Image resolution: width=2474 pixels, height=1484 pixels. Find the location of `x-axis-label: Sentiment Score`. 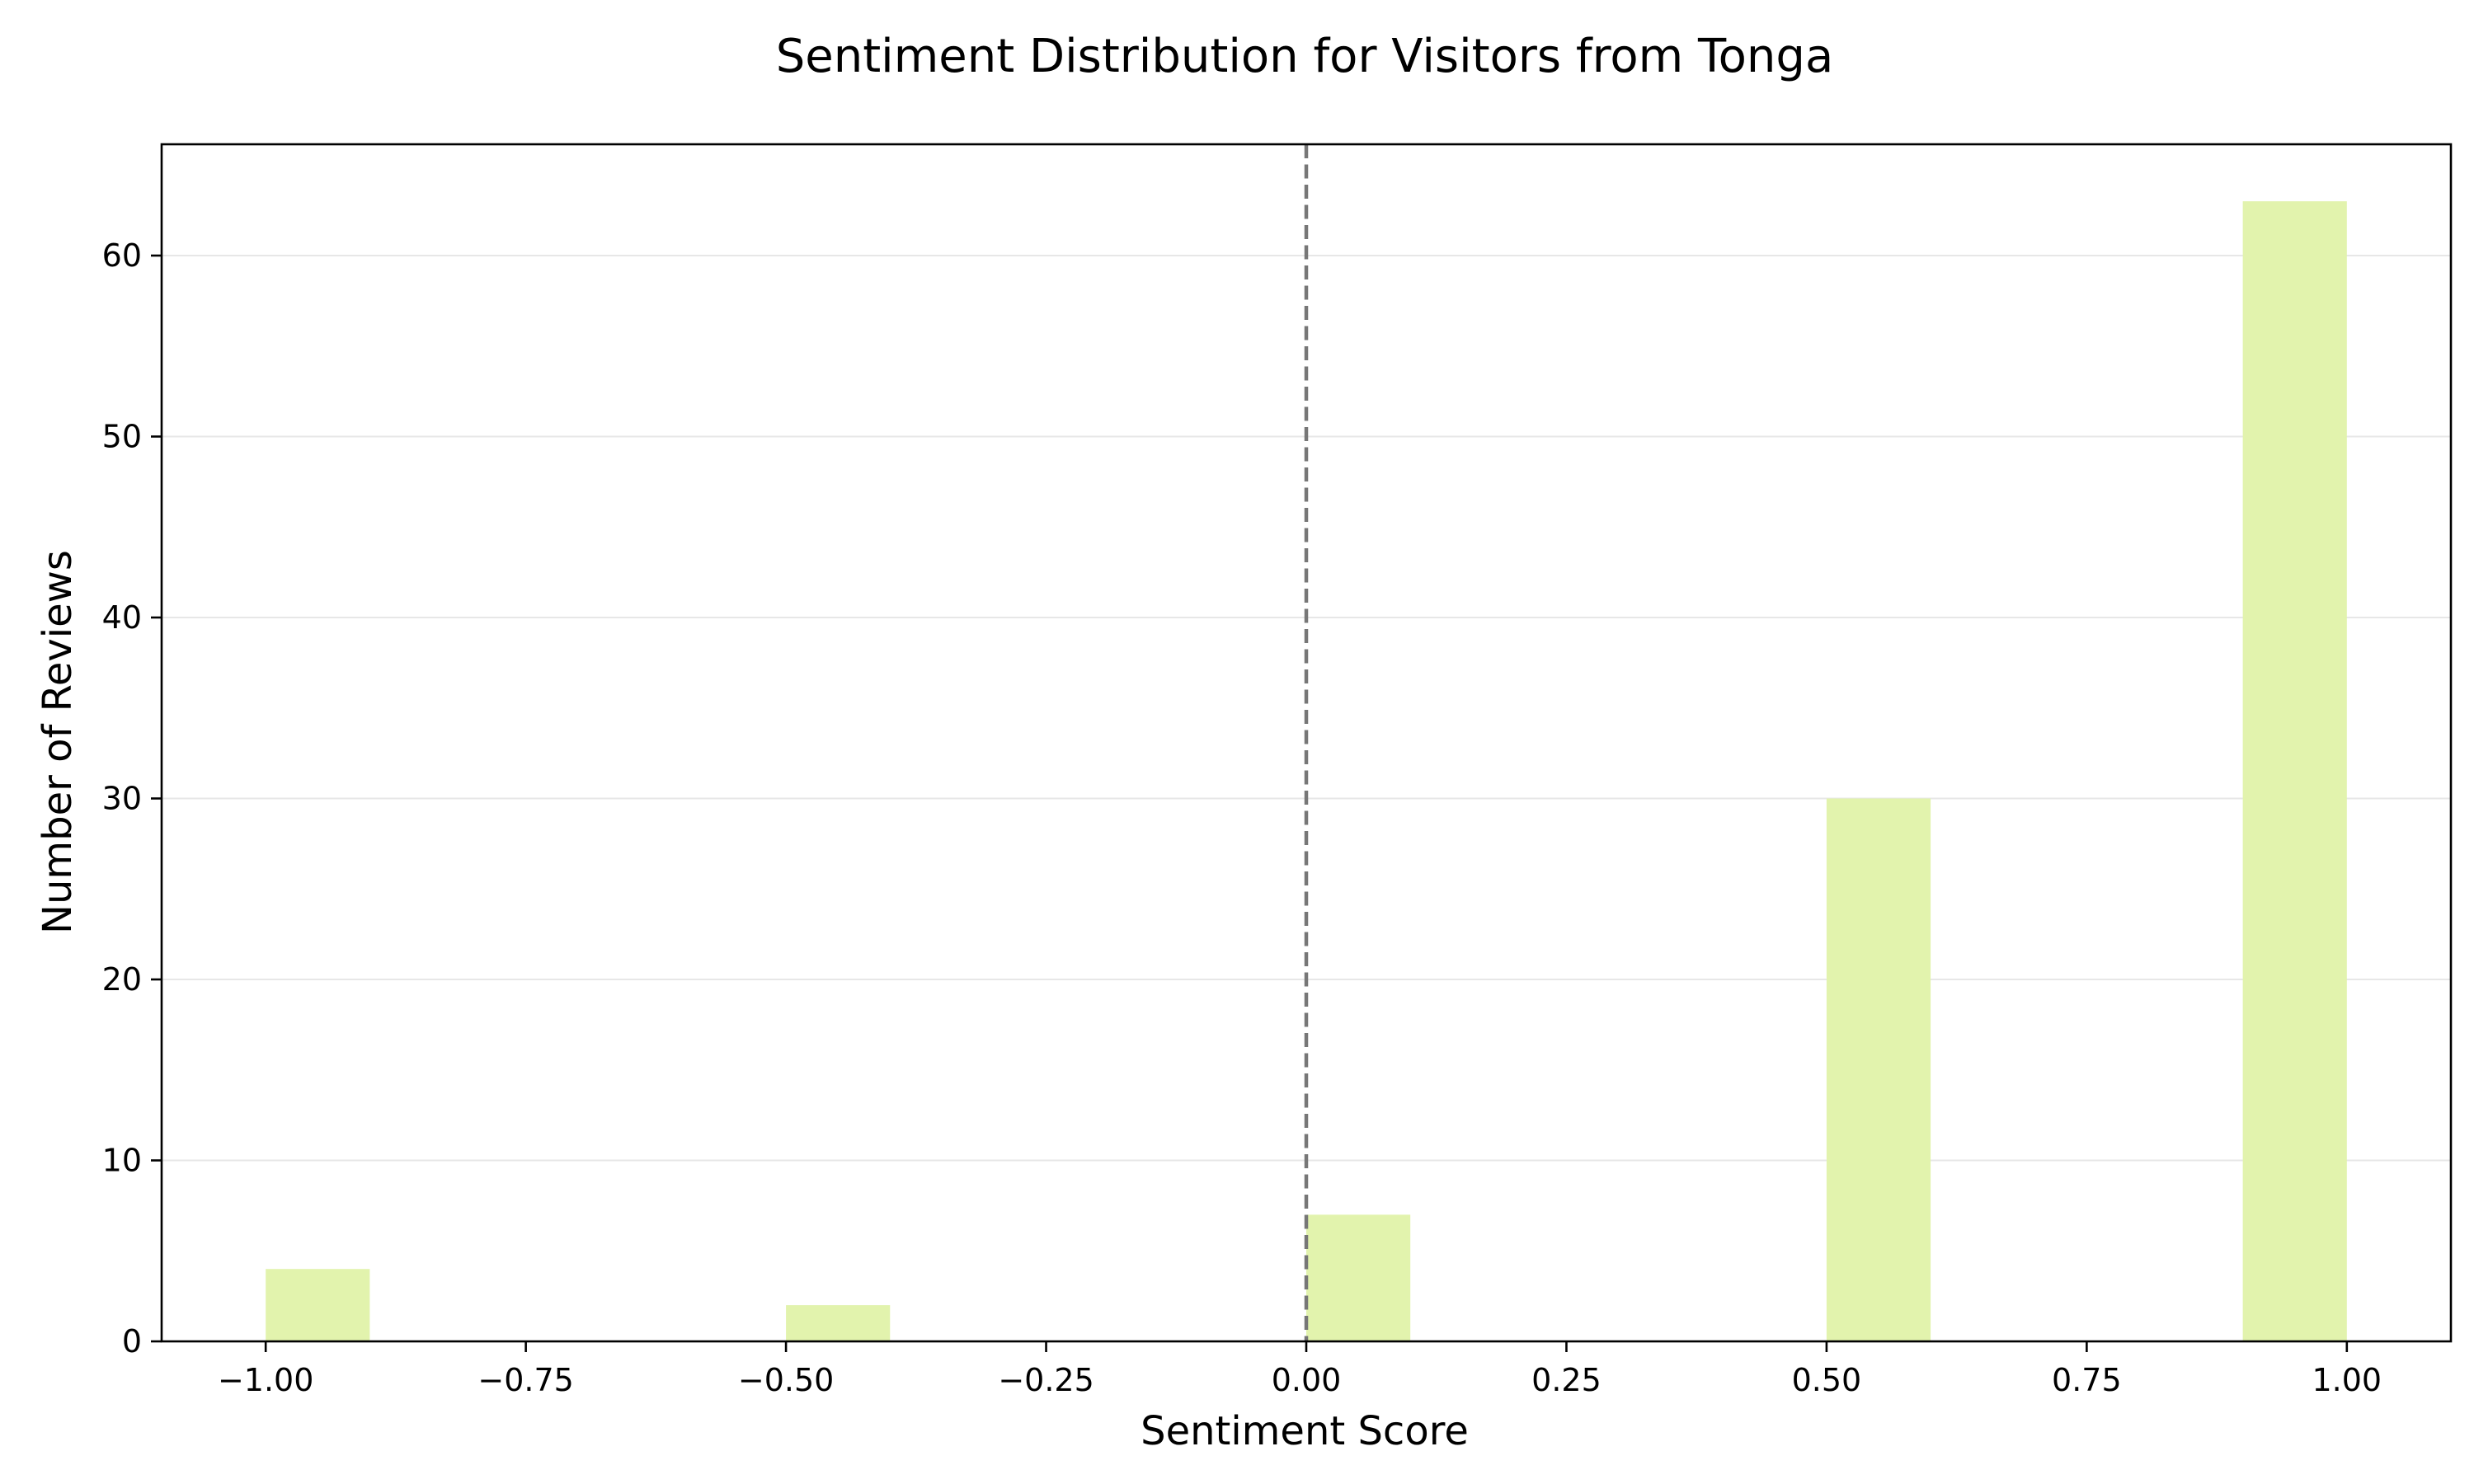

x-axis-label: Sentiment Score is located at coordinates (1305, 1431).